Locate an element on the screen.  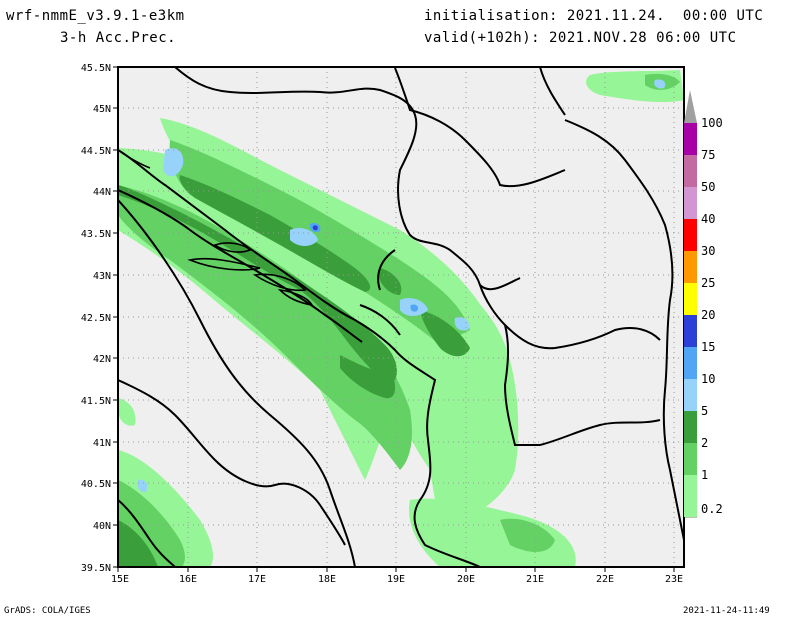
legend-label: 75 is located at coordinates (708, 155).